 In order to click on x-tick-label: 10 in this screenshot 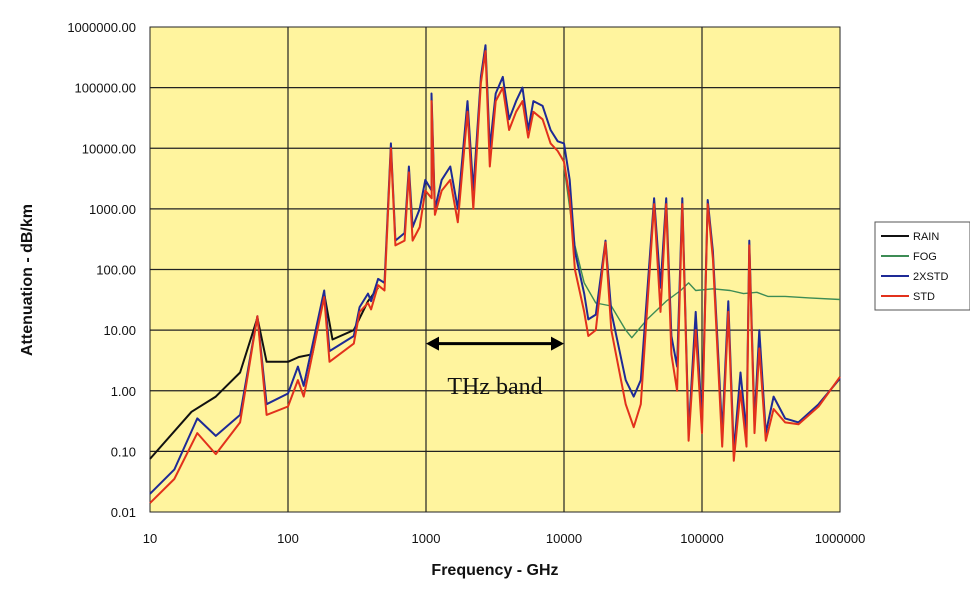, I will do `click(150, 538)`.